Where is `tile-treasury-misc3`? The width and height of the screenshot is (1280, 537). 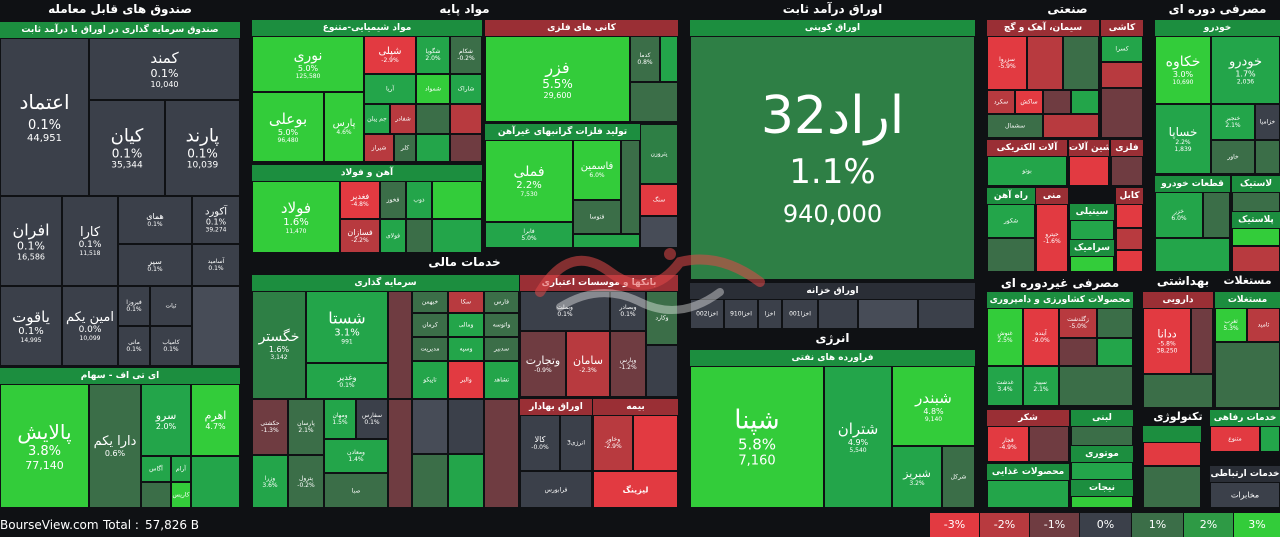
tile-treasury-misc3 is located at coordinates (946, 314).